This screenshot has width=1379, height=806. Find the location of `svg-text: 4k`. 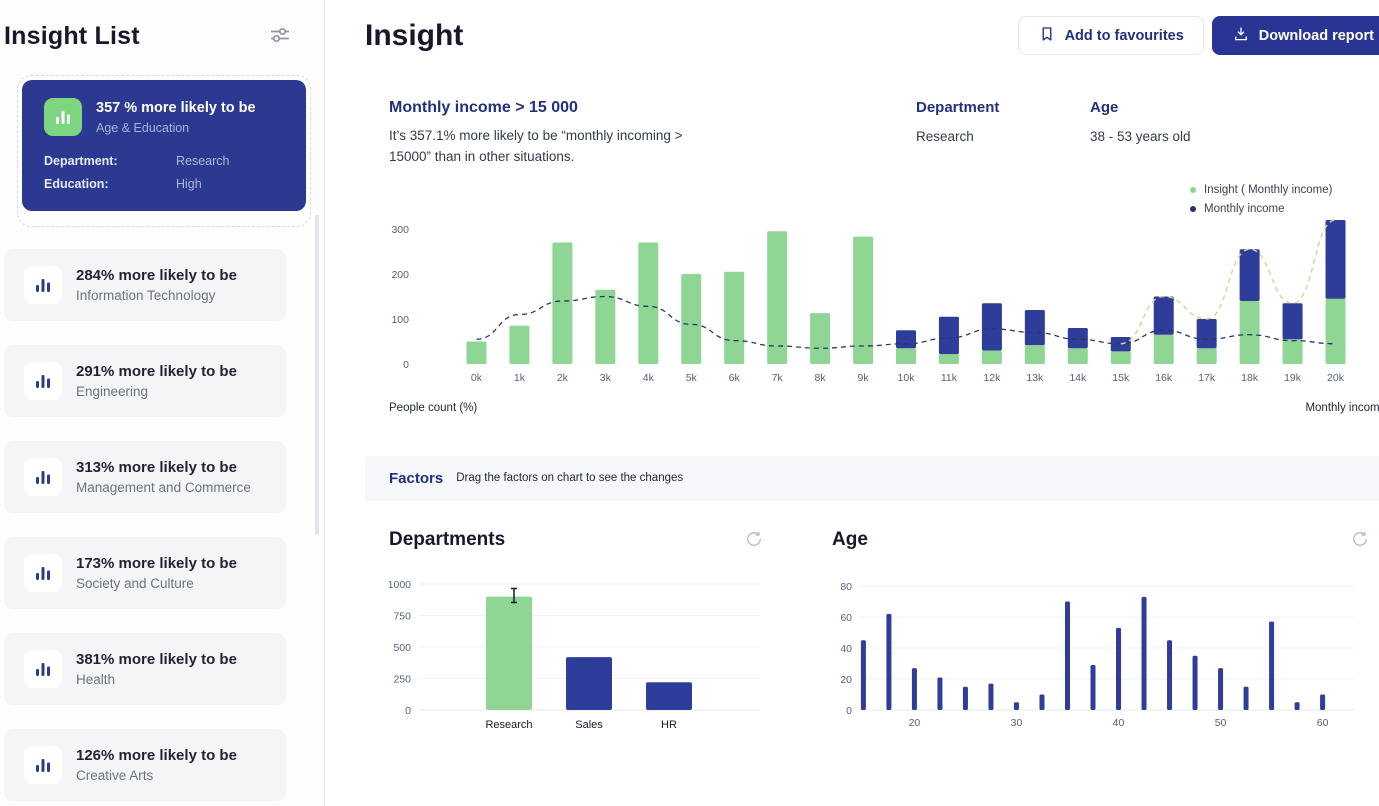

svg-text: 4k is located at coordinates (649, 378).